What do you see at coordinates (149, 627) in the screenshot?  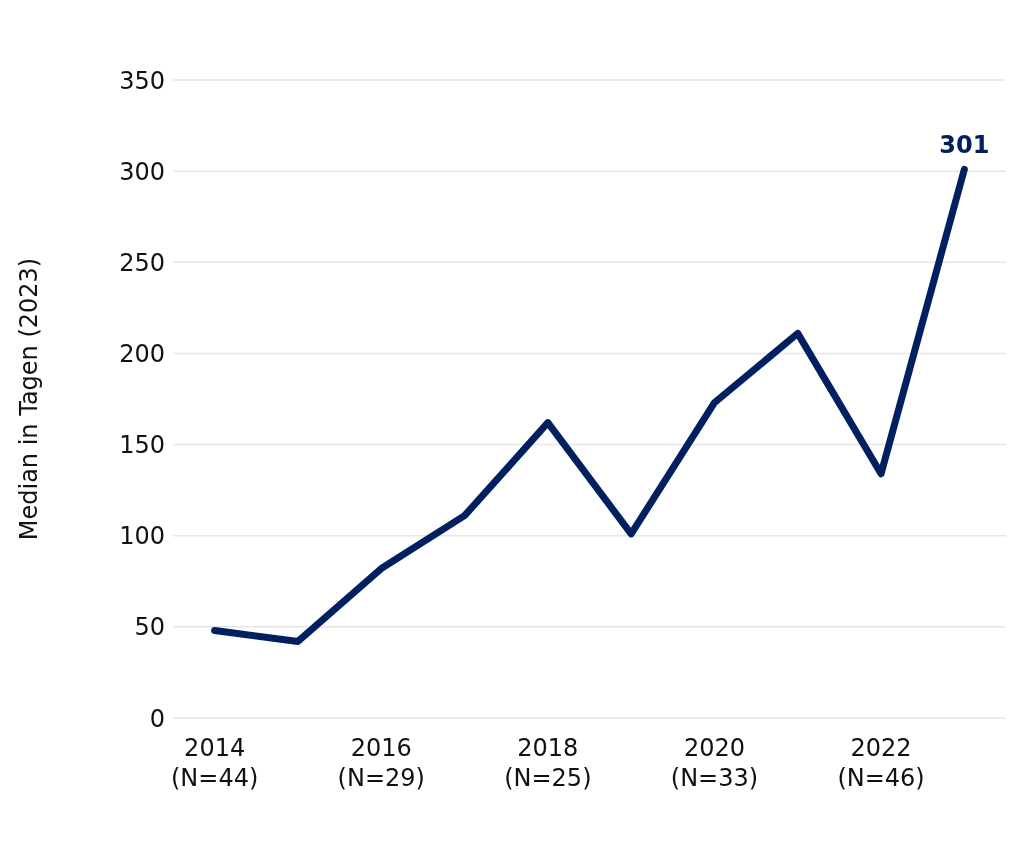 I see `y-tick-label: 50` at bounding box center [149, 627].